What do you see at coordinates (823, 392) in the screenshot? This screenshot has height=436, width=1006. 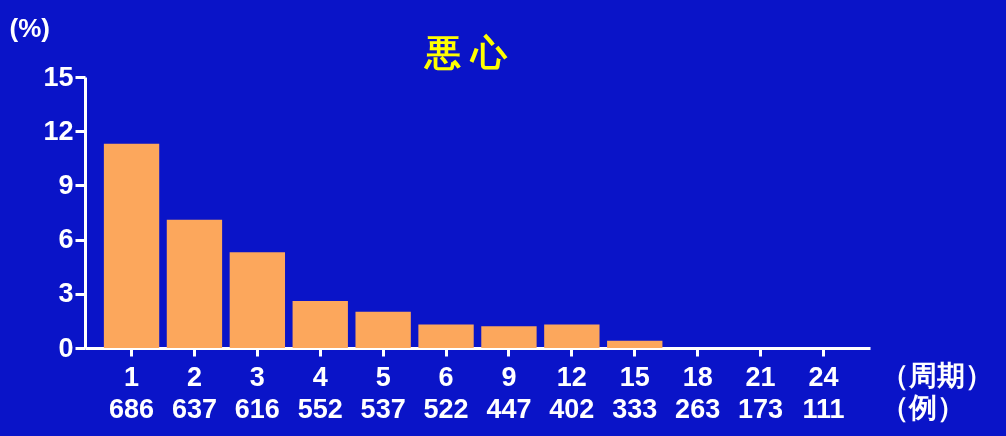 I see `x-tick-label: 24 111` at bounding box center [823, 392].